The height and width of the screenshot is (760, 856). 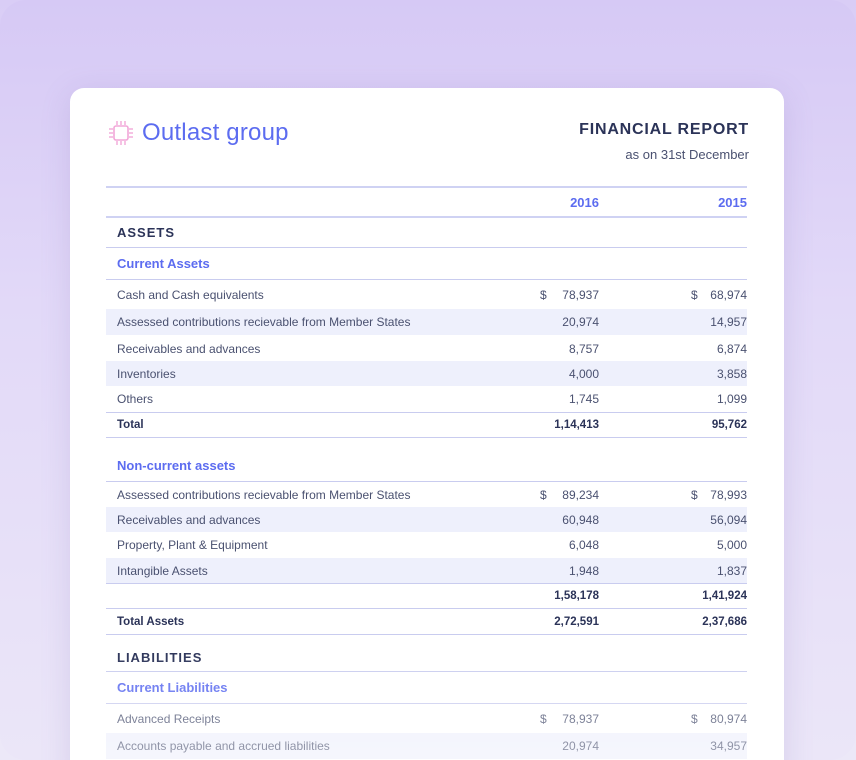 What do you see at coordinates (426, 570) in the screenshot?
I see `table-row: Intangible Assets 1,948 1,837` at bounding box center [426, 570].